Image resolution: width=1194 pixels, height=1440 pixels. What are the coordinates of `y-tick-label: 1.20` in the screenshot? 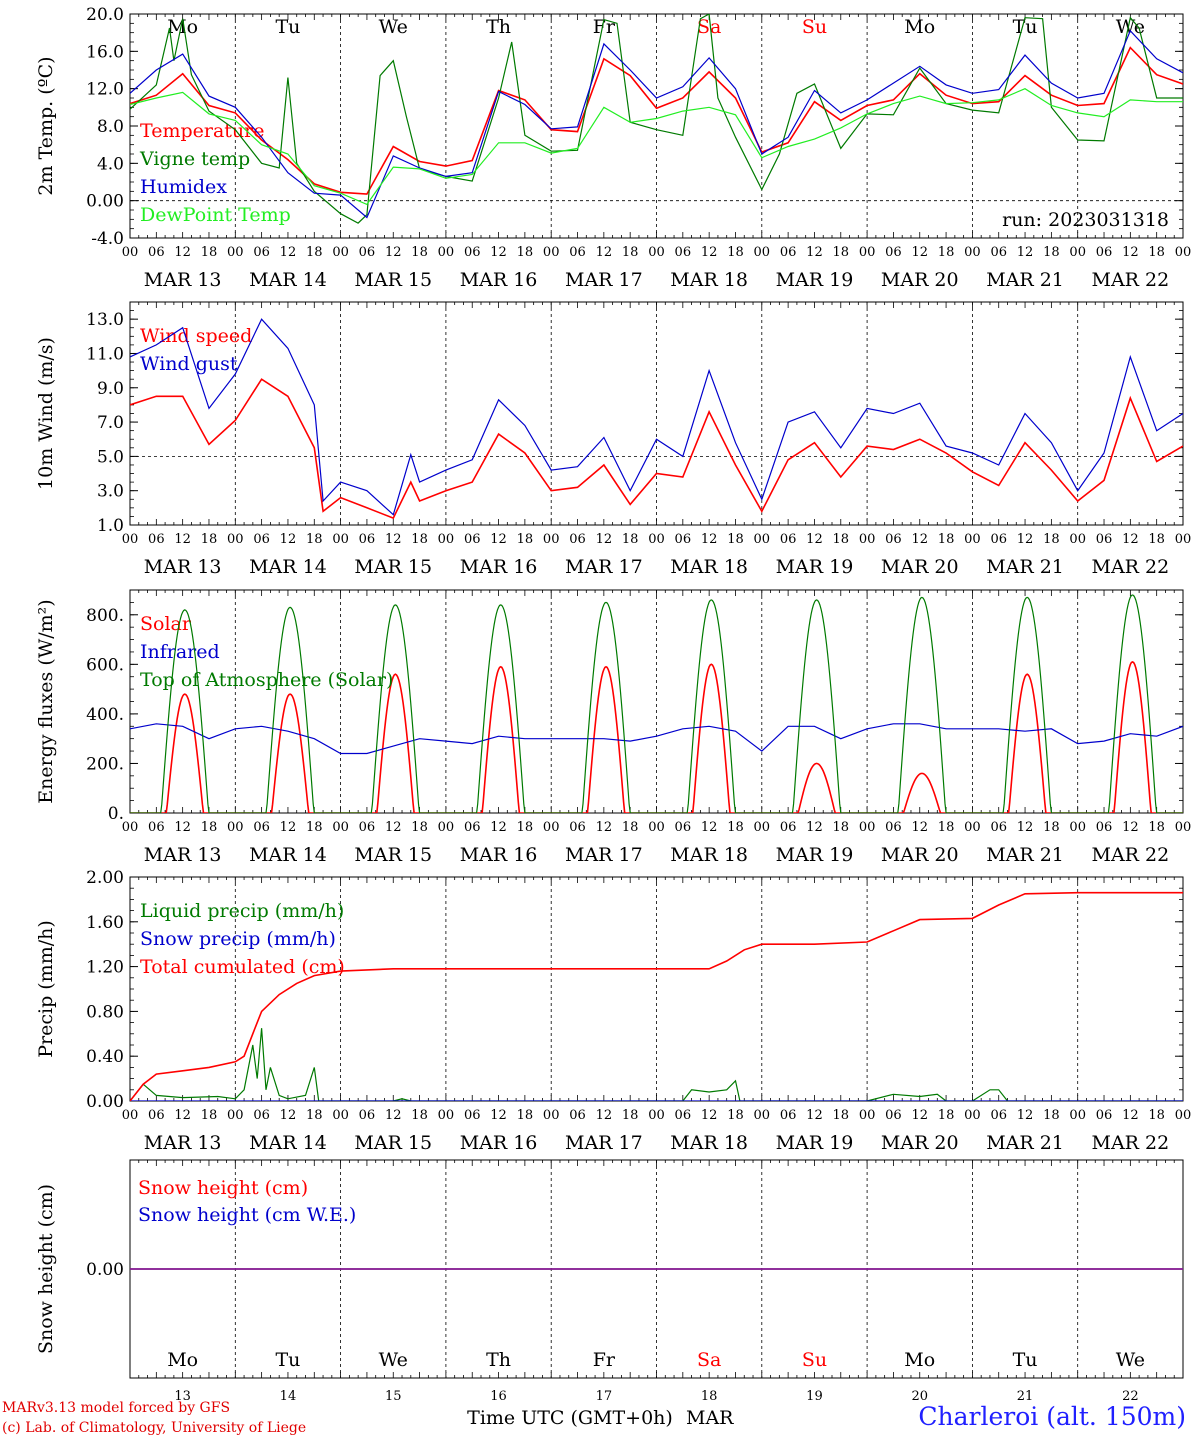 It's located at (105, 968).